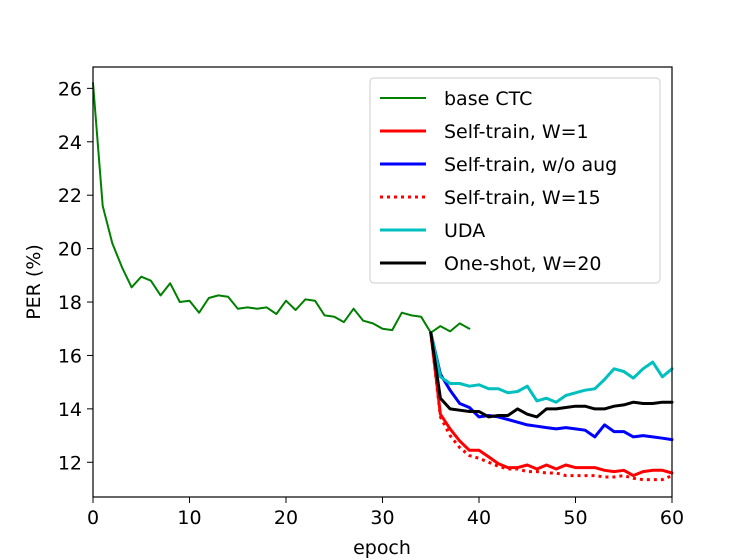 The image size is (747, 560). I want to click on x-tick-label: 20, so click(286, 518).